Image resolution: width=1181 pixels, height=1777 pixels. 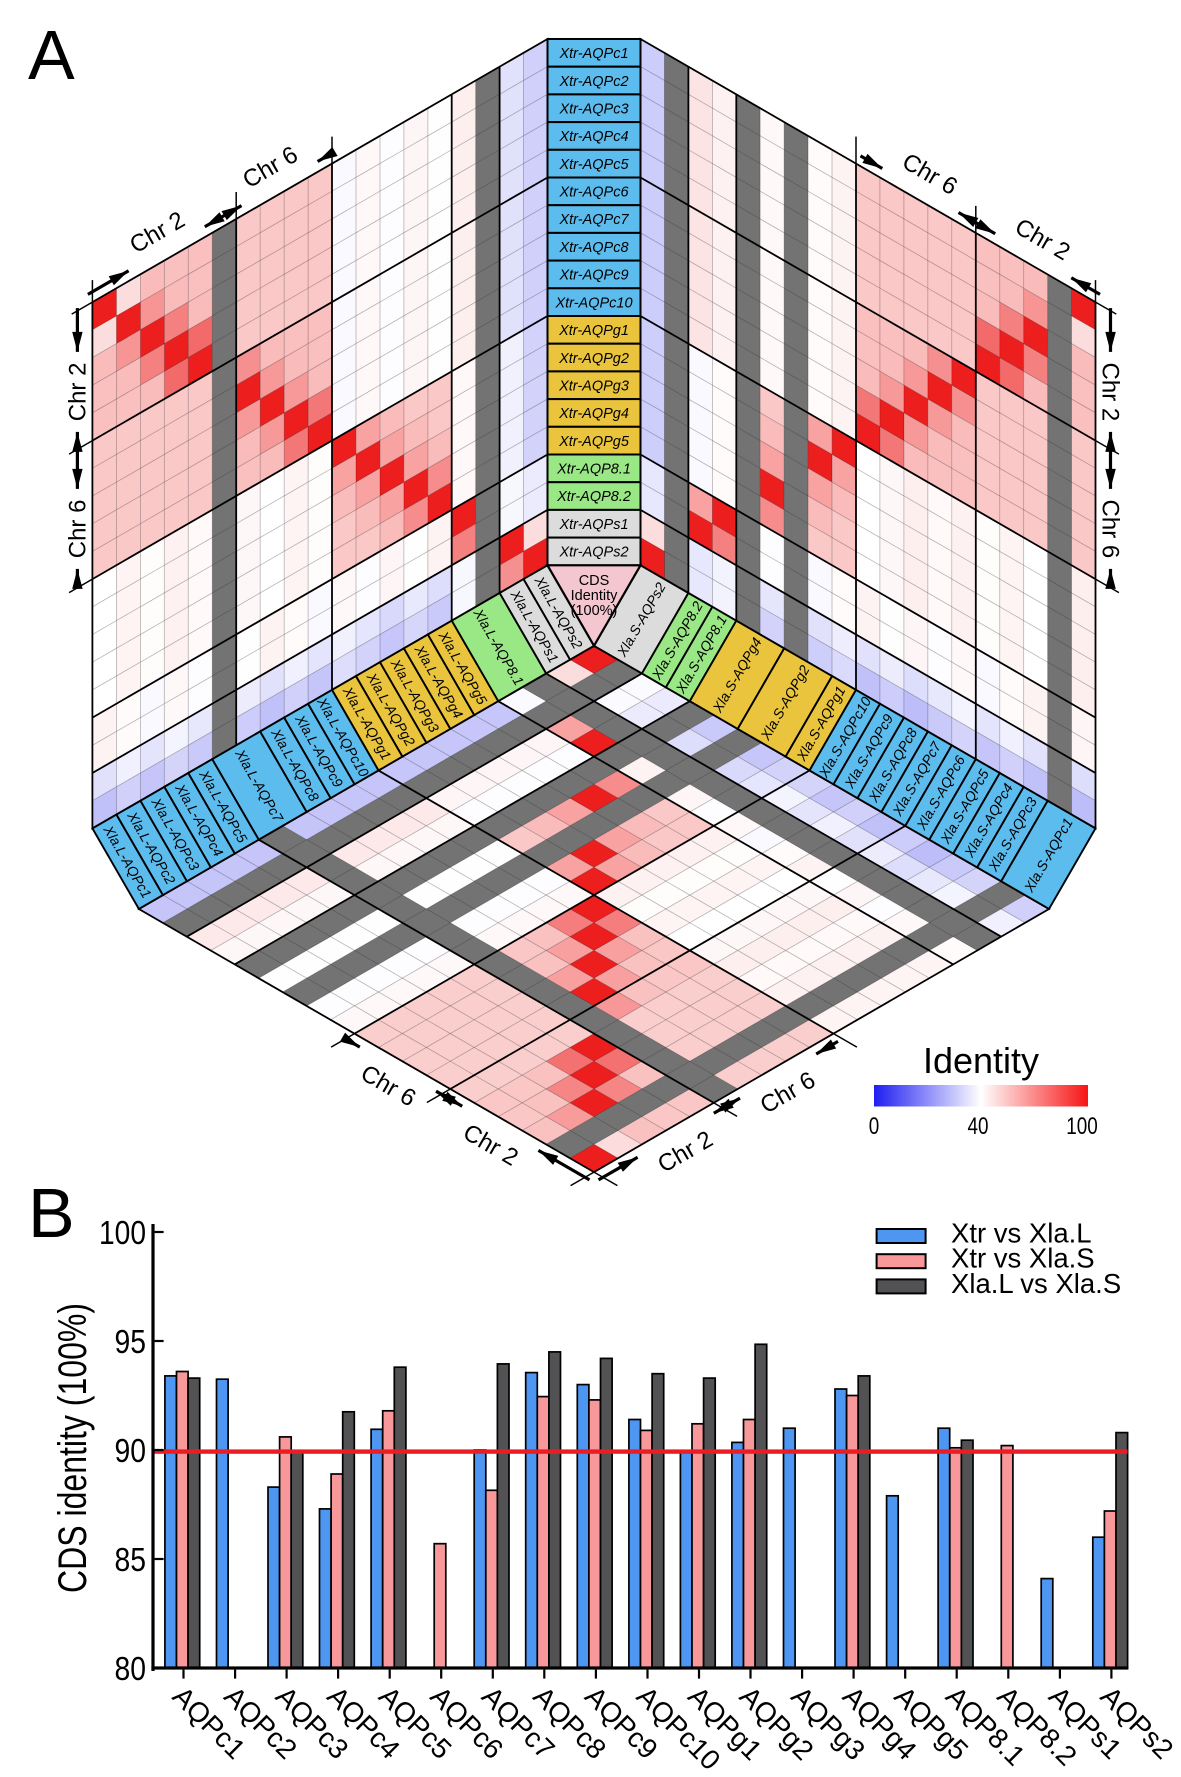 What do you see at coordinates (593, 248) in the screenshot?
I see `svg-text: Xtr-AQPc8` at bounding box center [593, 248].